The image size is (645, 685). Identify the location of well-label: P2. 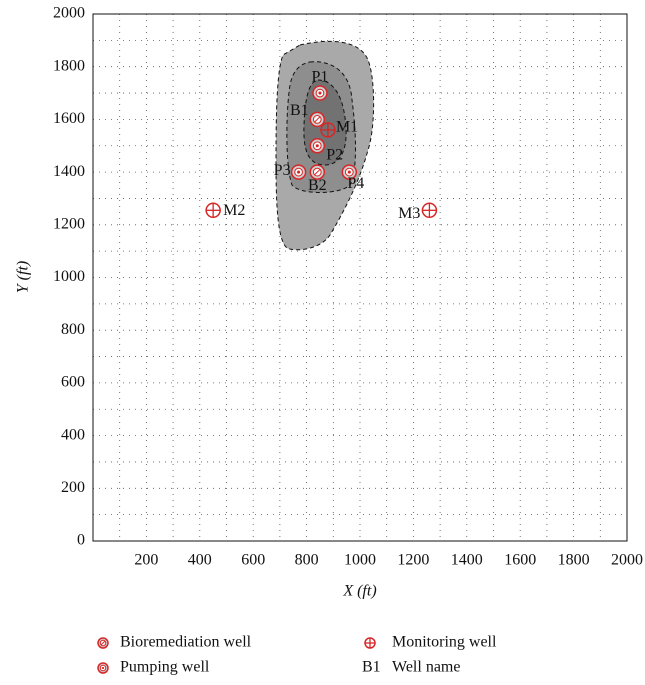
(334, 154).